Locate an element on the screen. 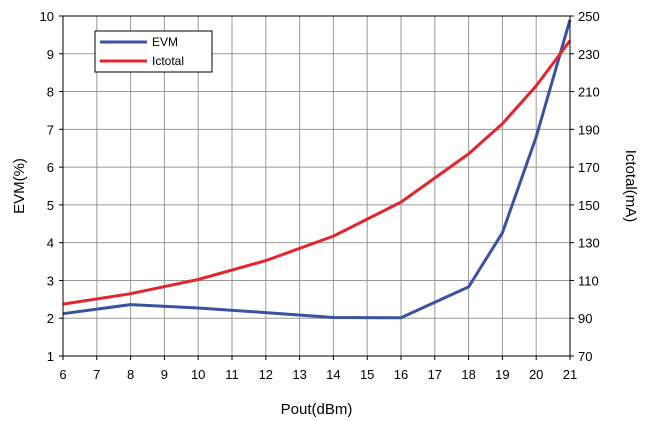 This screenshot has width=646, height=421. y-left-tick-label: 6 is located at coordinates (50, 167).